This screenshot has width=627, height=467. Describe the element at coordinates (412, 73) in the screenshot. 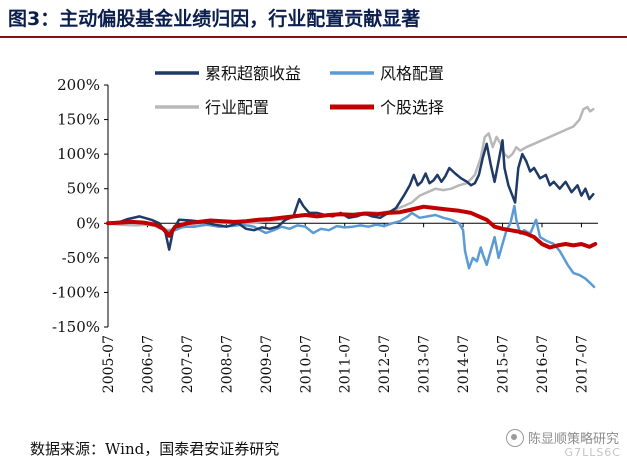

I see `legend-label-style: 风格配置` at that location.